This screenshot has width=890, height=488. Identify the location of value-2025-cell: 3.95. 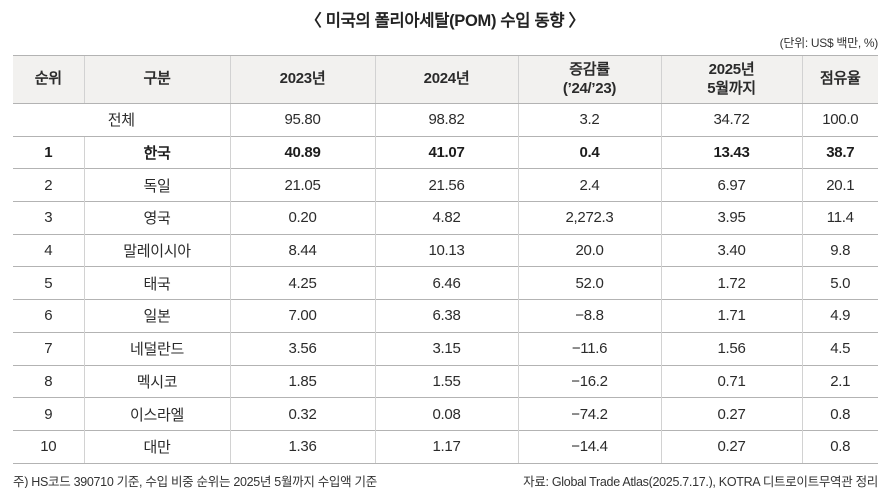
(731, 218).